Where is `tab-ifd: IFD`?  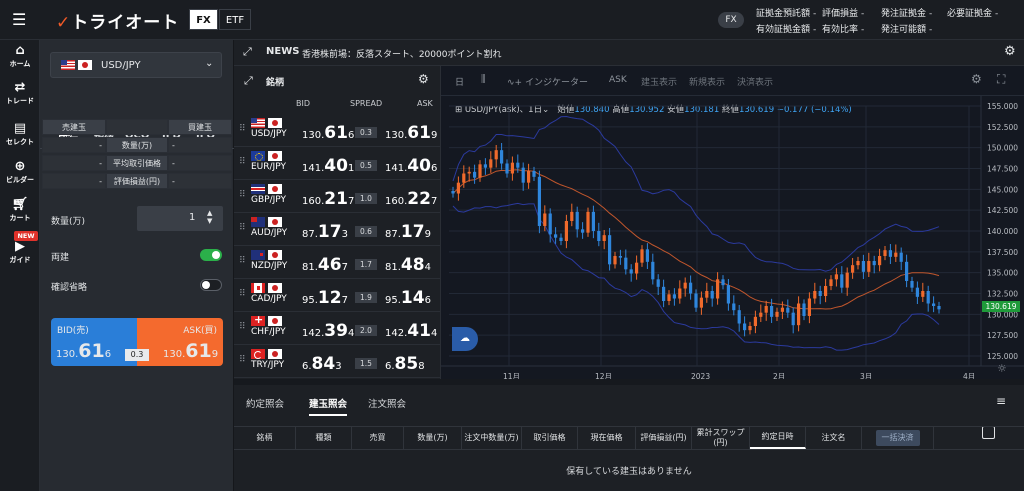
tab-ifd: IFD is located at coordinates (171, 135).